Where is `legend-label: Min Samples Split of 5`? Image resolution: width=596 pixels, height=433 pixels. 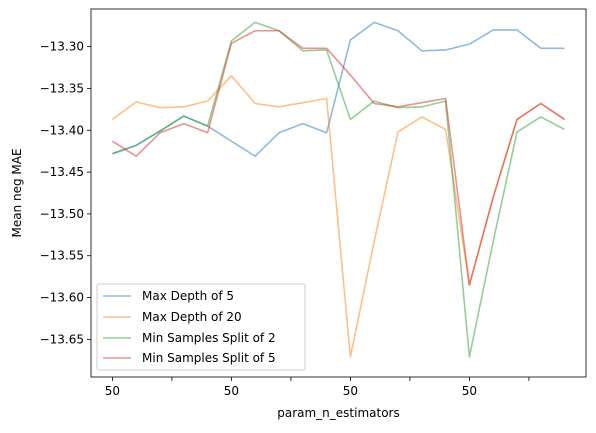 legend-label: Min Samples Split of 5 is located at coordinates (209, 358).